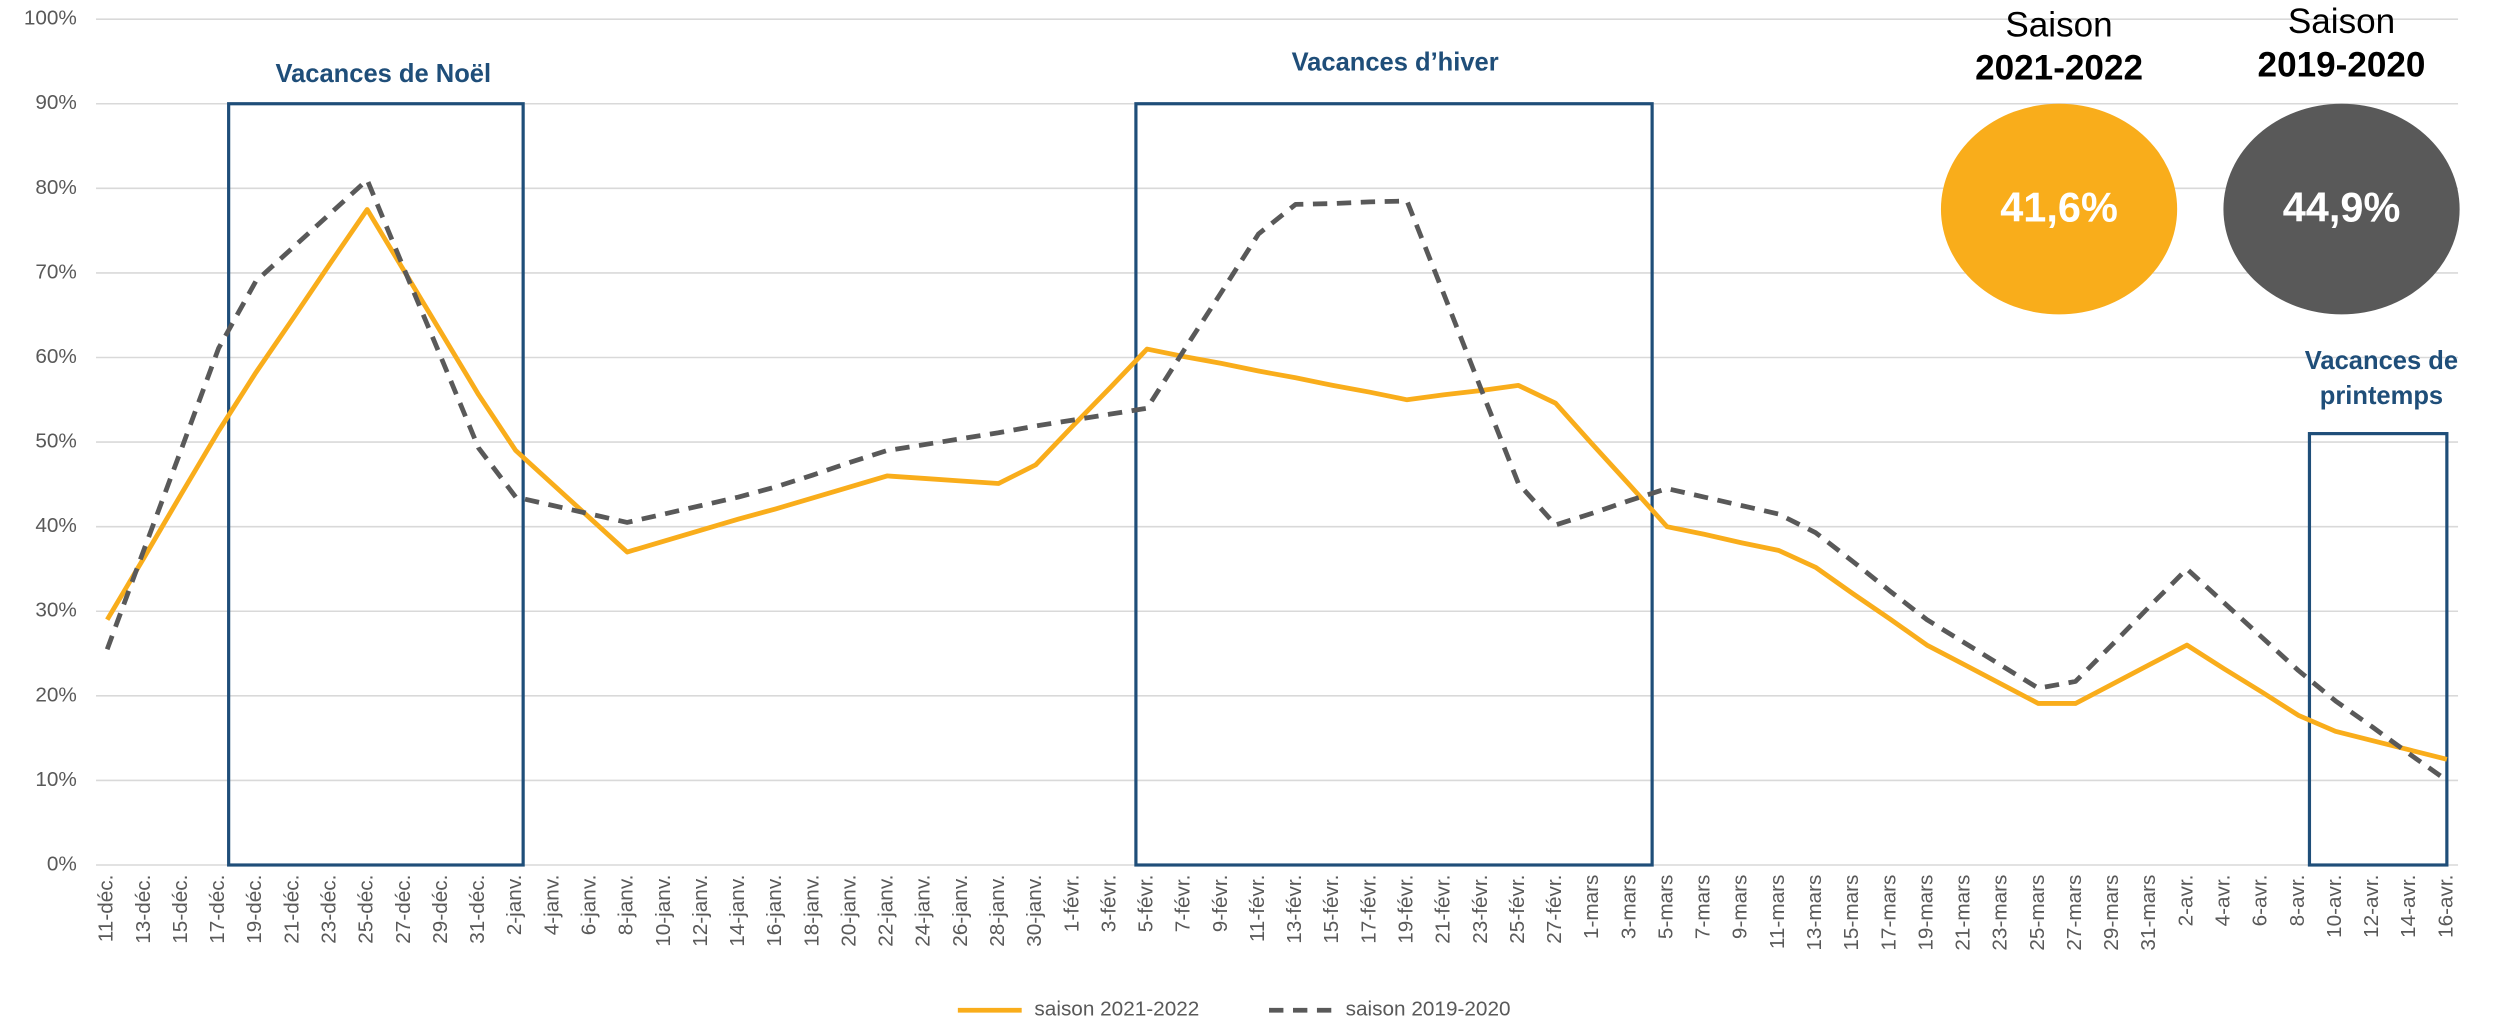 Image resolution: width=2503 pixels, height=1023 pixels. Describe the element at coordinates (56, 187) in the screenshot. I see `y-tick-label: 80%` at that location.